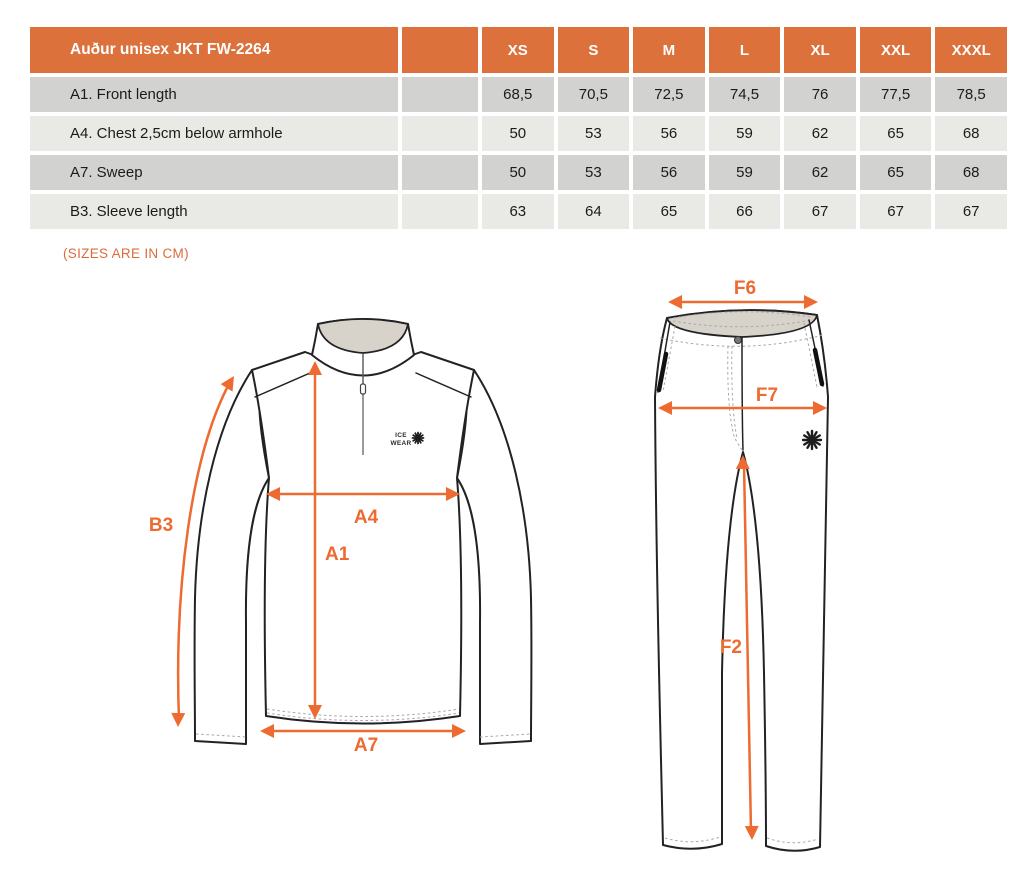 This screenshot has height=889, width=1033. I want to click on size-value: 72,5, so click(669, 94).